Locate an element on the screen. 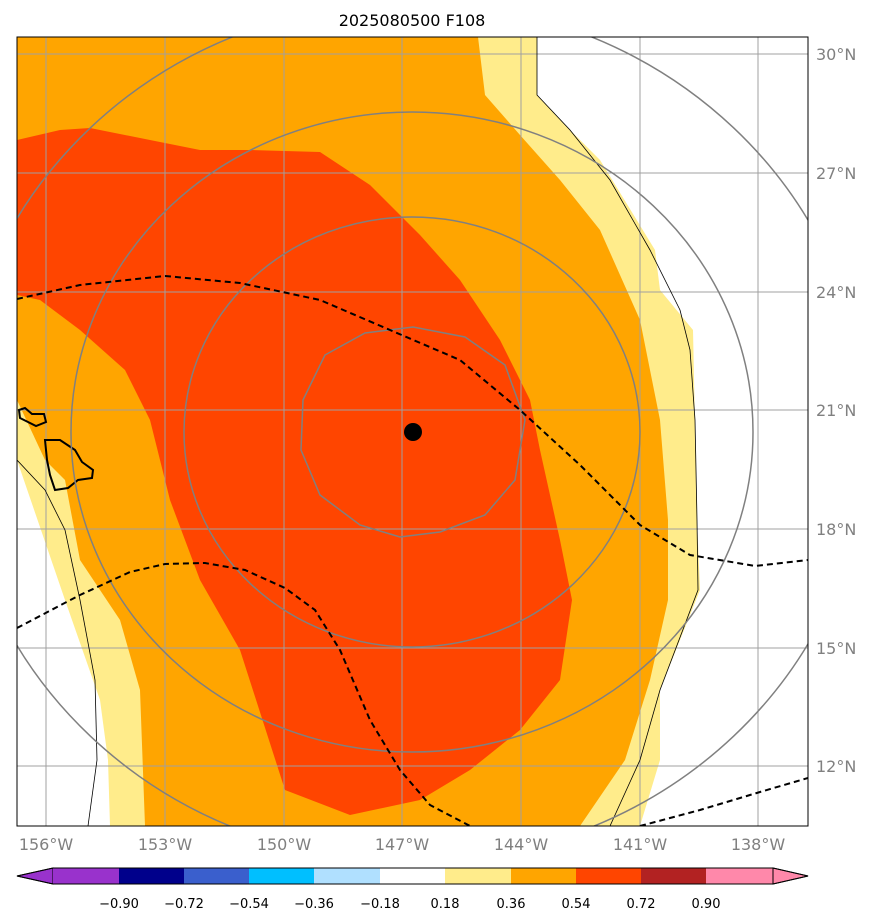 The height and width of the screenshot is (924, 878). lat-label: 21°N is located at coordinates (836, 410).